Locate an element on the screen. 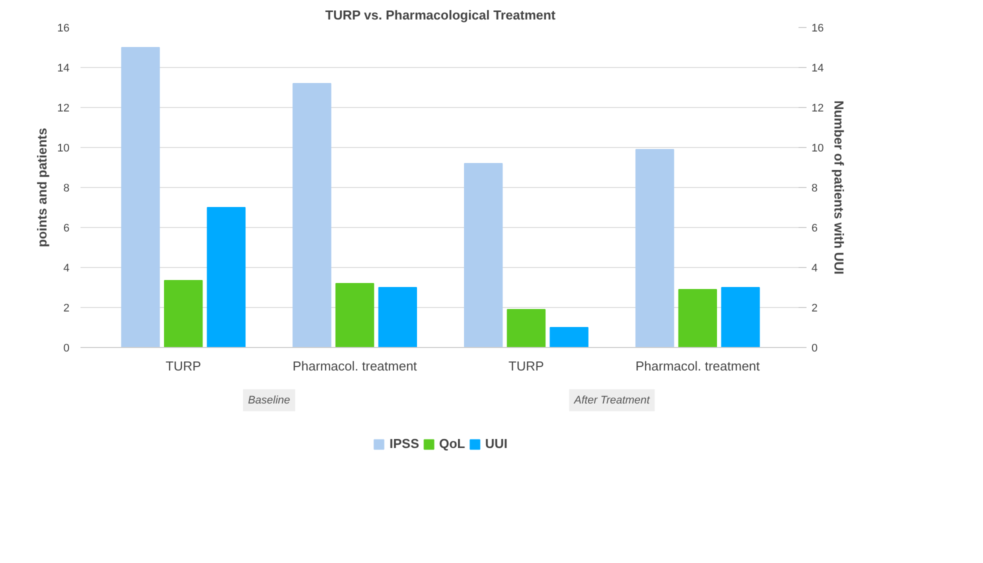  y-tick-label: 12 is located at coordinates (63, 108).